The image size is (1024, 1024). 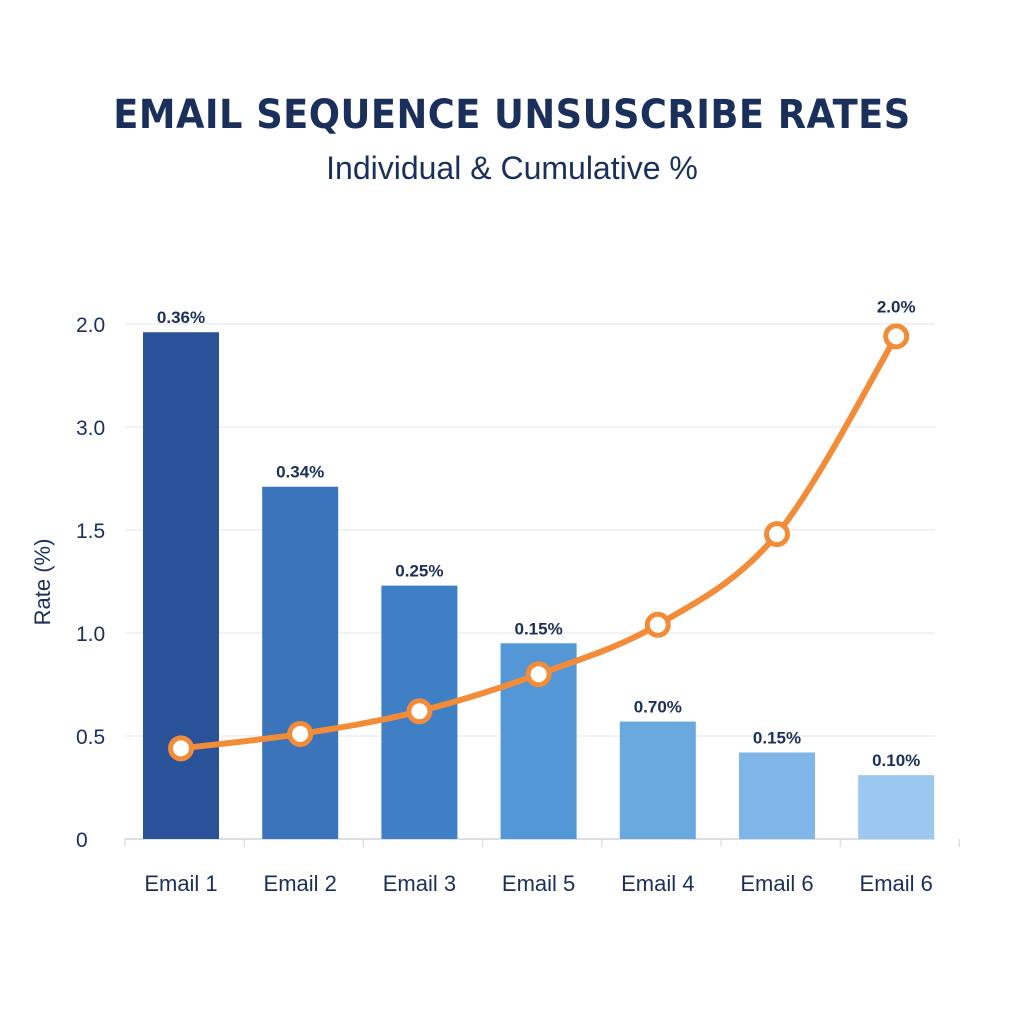 What do you see at coordinates (180, 883) in the screenshot?
I see `x-category-label: Email 1` at bounding box center [180, 883].